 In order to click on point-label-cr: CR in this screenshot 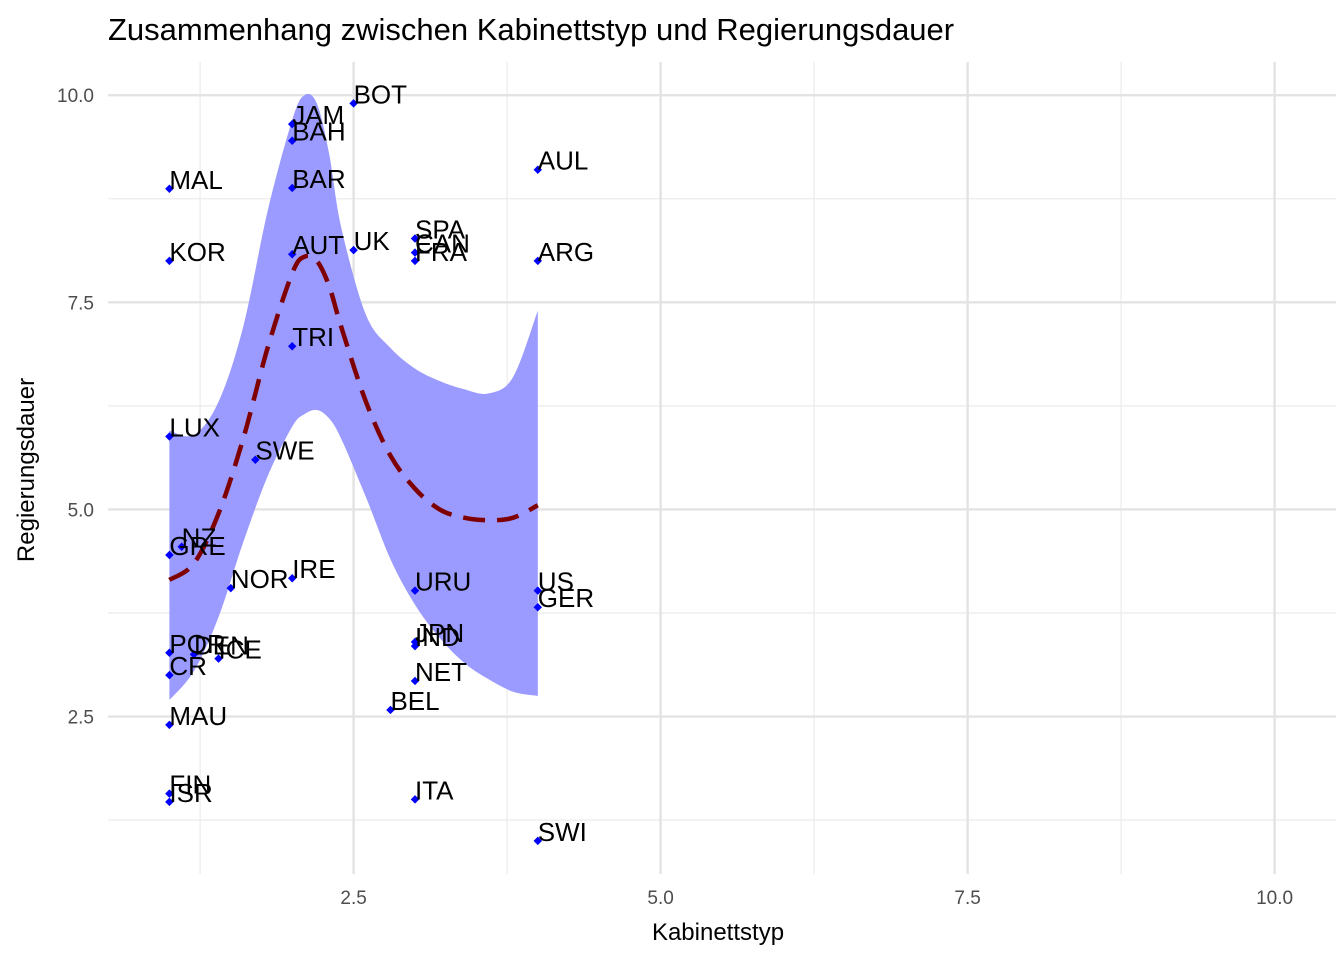, I will do `click(188, 666)`.